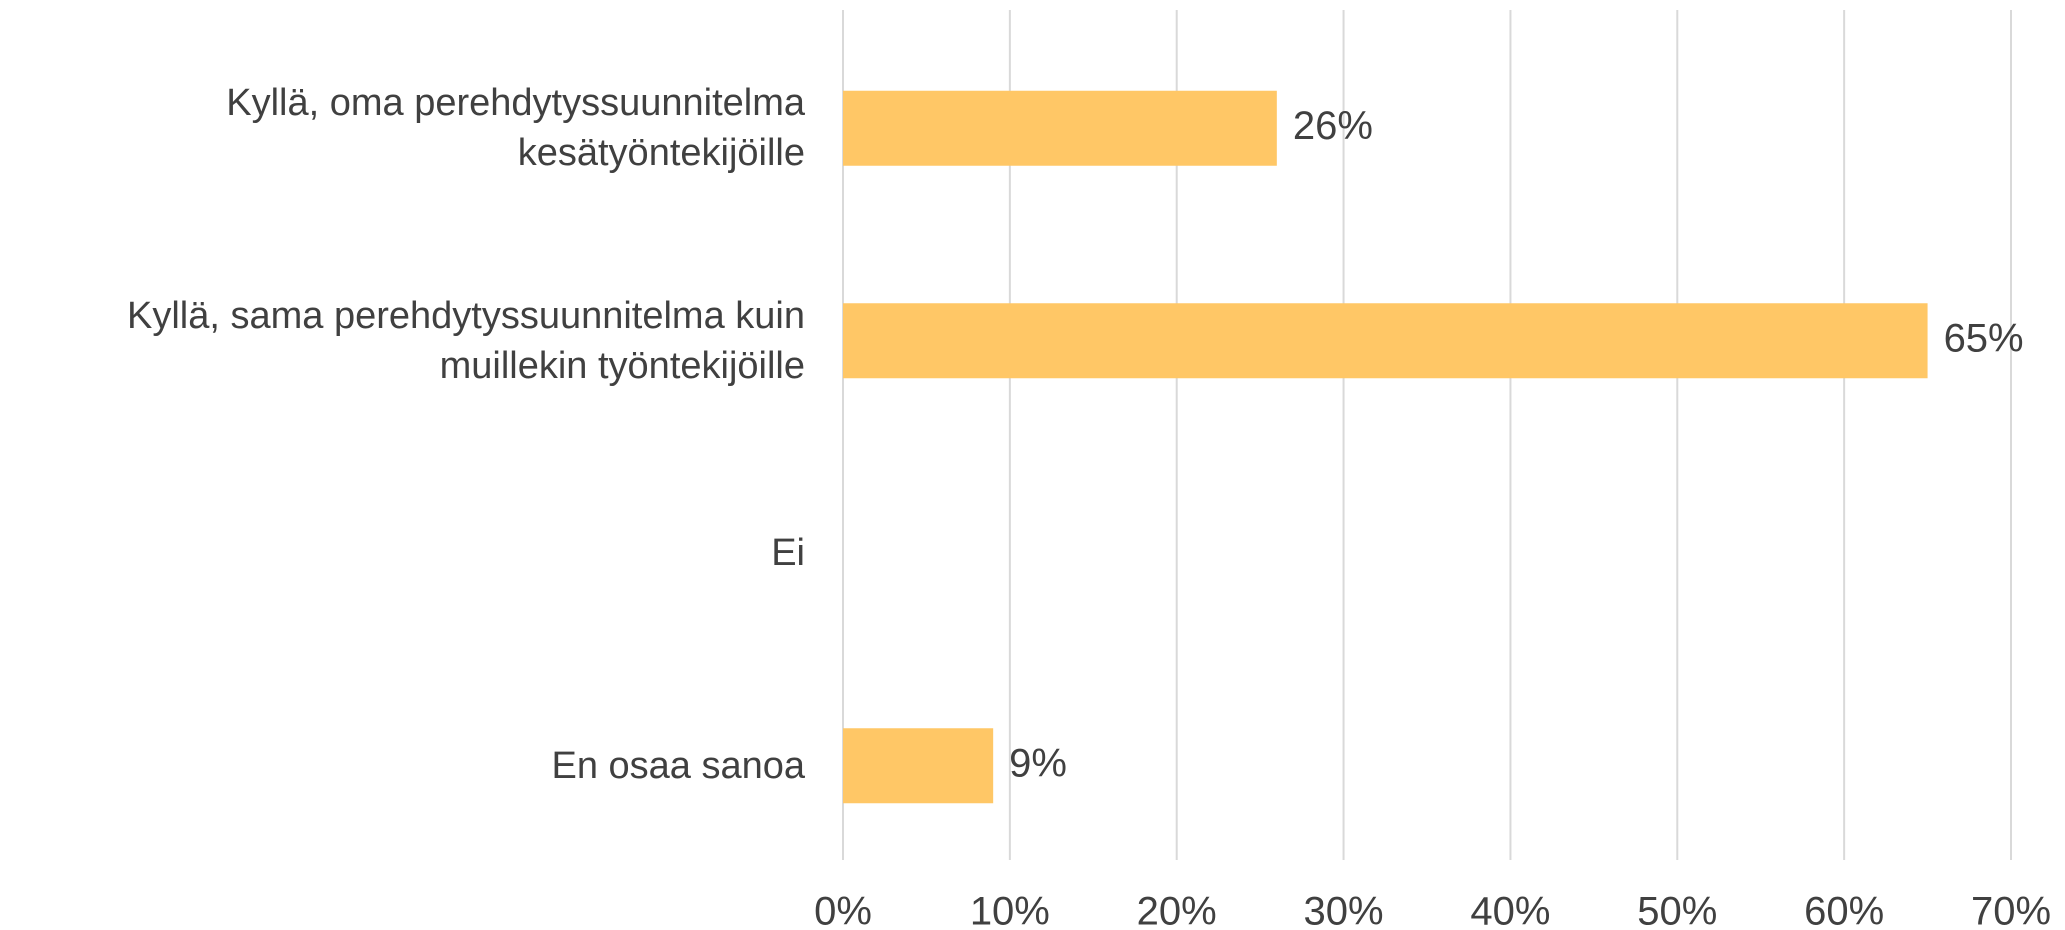 This screenshot has height=930, width=2065. I want to click on x-tick-label: 40%, so click(1510, 910).